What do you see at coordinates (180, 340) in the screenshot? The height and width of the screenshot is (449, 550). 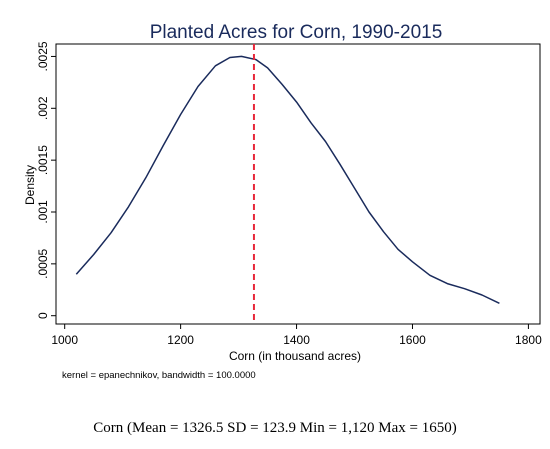 I see `x-tick-label: 1200` at bounding box center [180, 340].